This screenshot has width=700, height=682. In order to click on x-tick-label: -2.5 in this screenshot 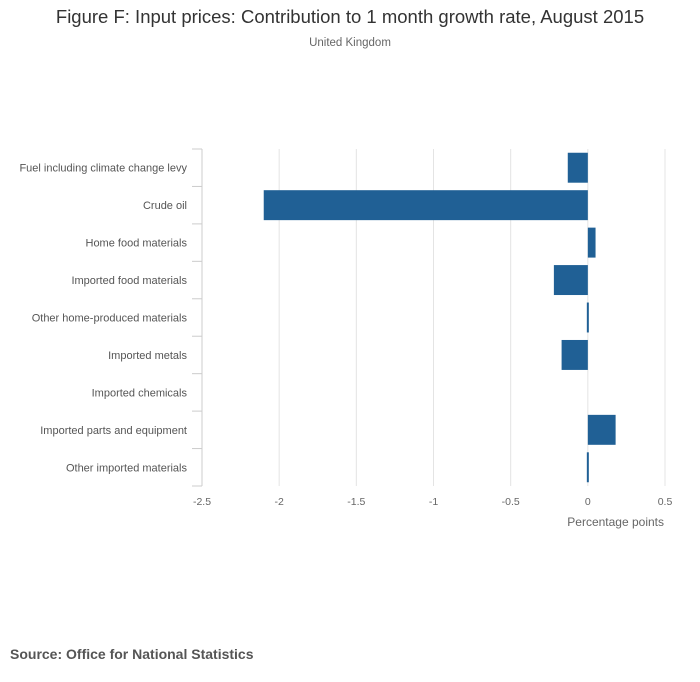, I will do `click(202, 502)`.